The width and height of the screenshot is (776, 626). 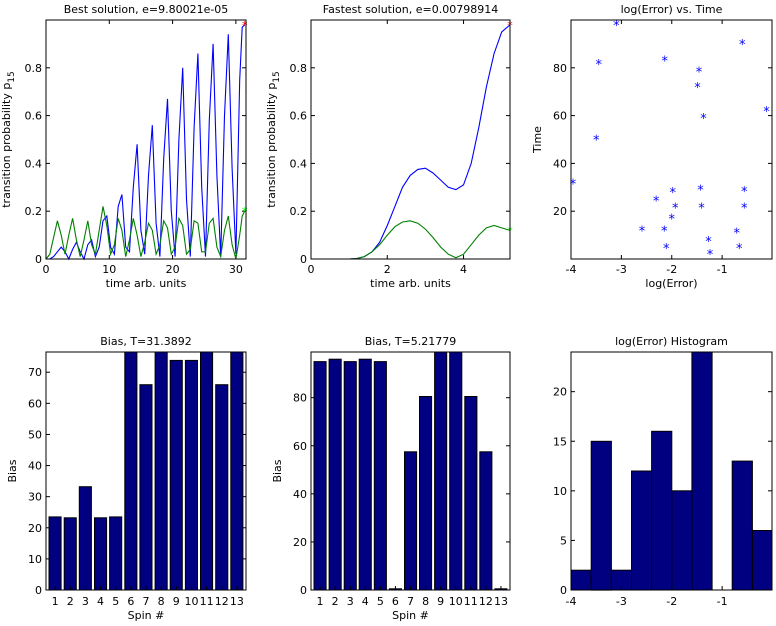 What do you see at coordinates (300, 446) in the screenshot?
I see `bias-fastest-ytick-label: 60` at bounding box center [300, 446].